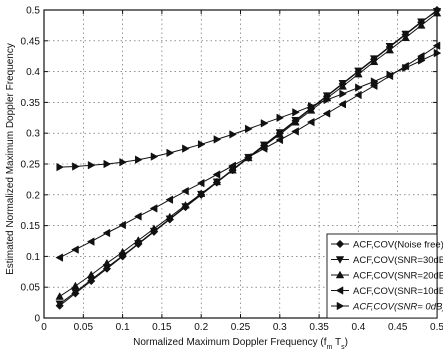  What do you see at coordinates (33, 257) in the screenshot?
I see `y-tick-label: 0.1` at bounding box center [33, 257].